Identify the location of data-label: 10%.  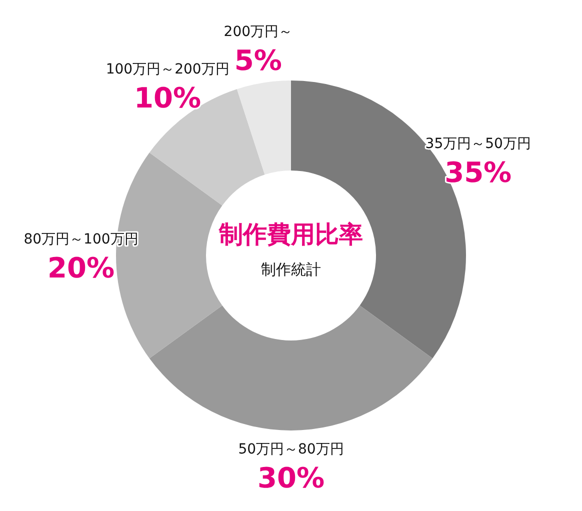
(168, 98).